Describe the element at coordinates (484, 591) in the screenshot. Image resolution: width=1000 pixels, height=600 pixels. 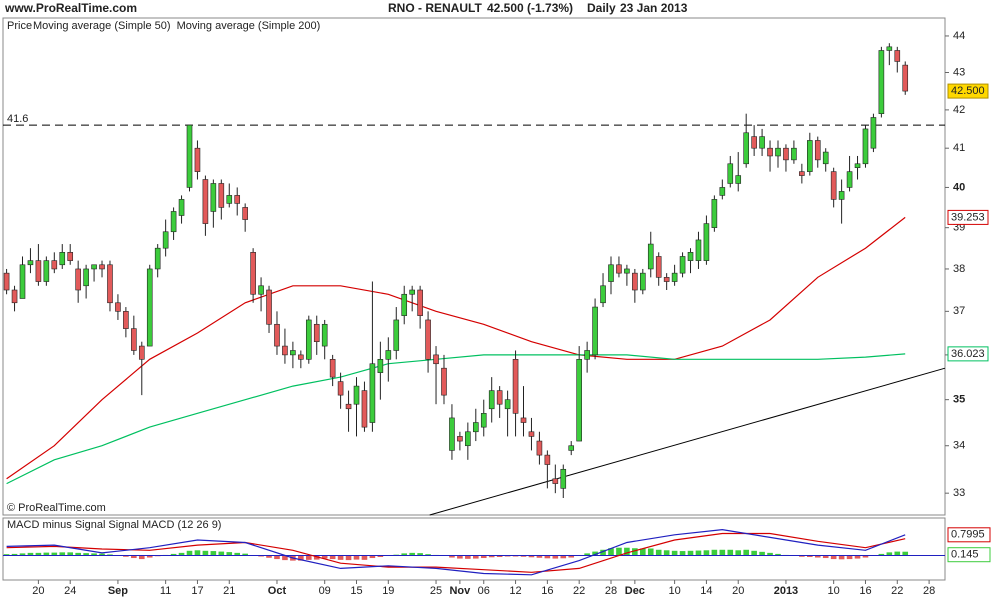
I see `x-tick-label: 06` at that location.